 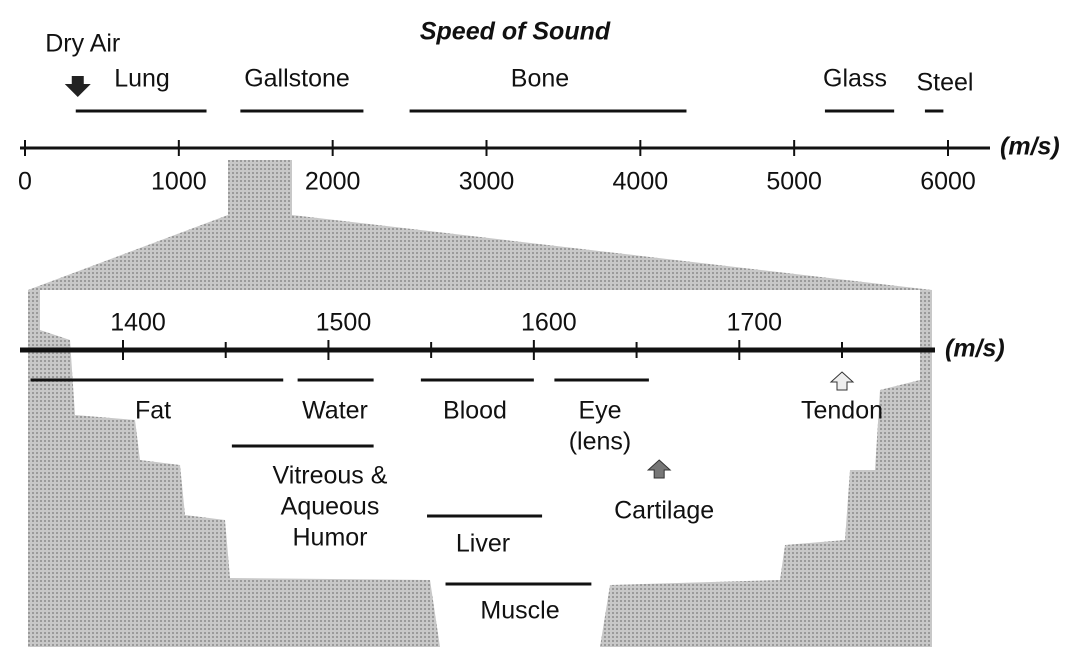 What do you see at coordinates (153, 411) in the screenshot?
I see `material-label: Fat` at bounding box center [153, 411].